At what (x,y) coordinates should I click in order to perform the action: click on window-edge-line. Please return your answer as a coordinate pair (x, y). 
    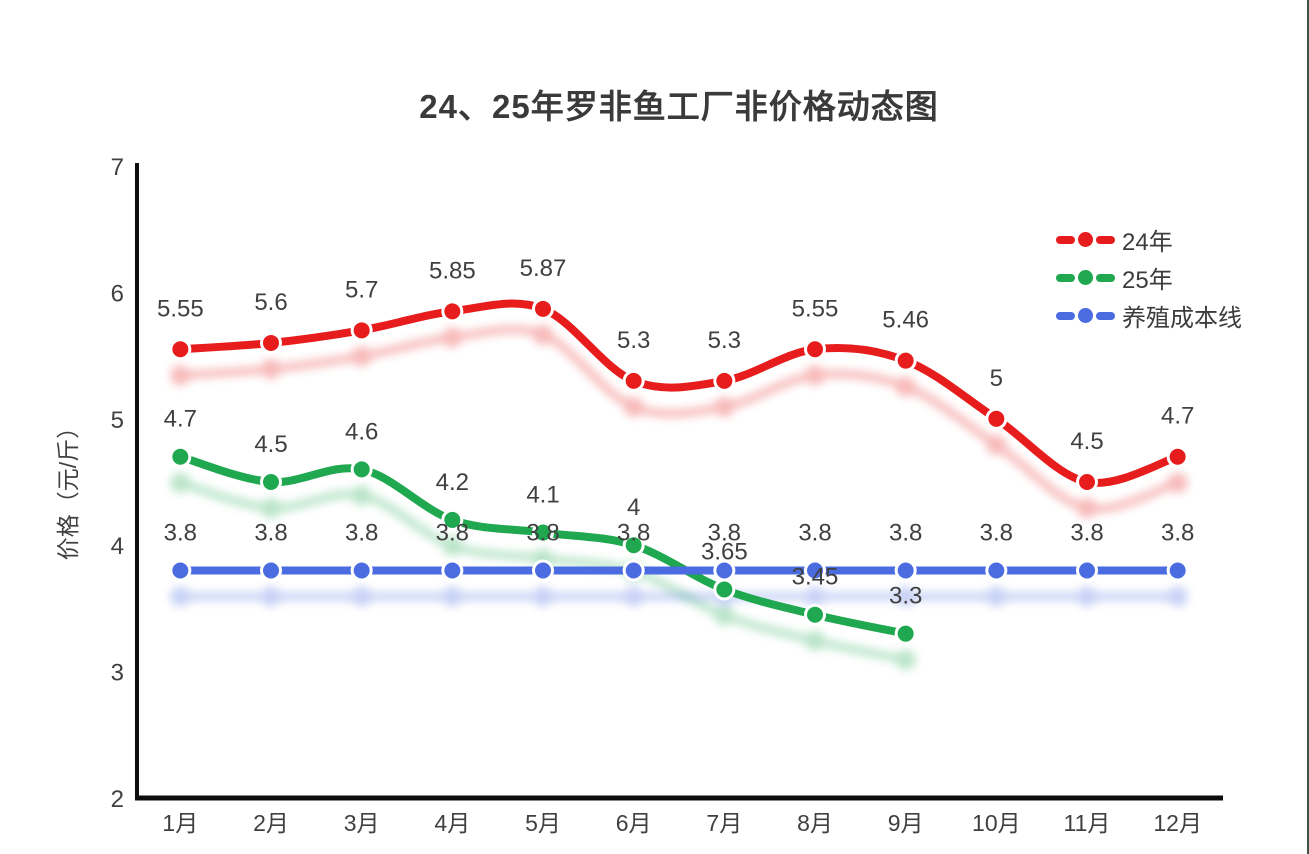
    Looking at the image, I should click on (1308, 427).